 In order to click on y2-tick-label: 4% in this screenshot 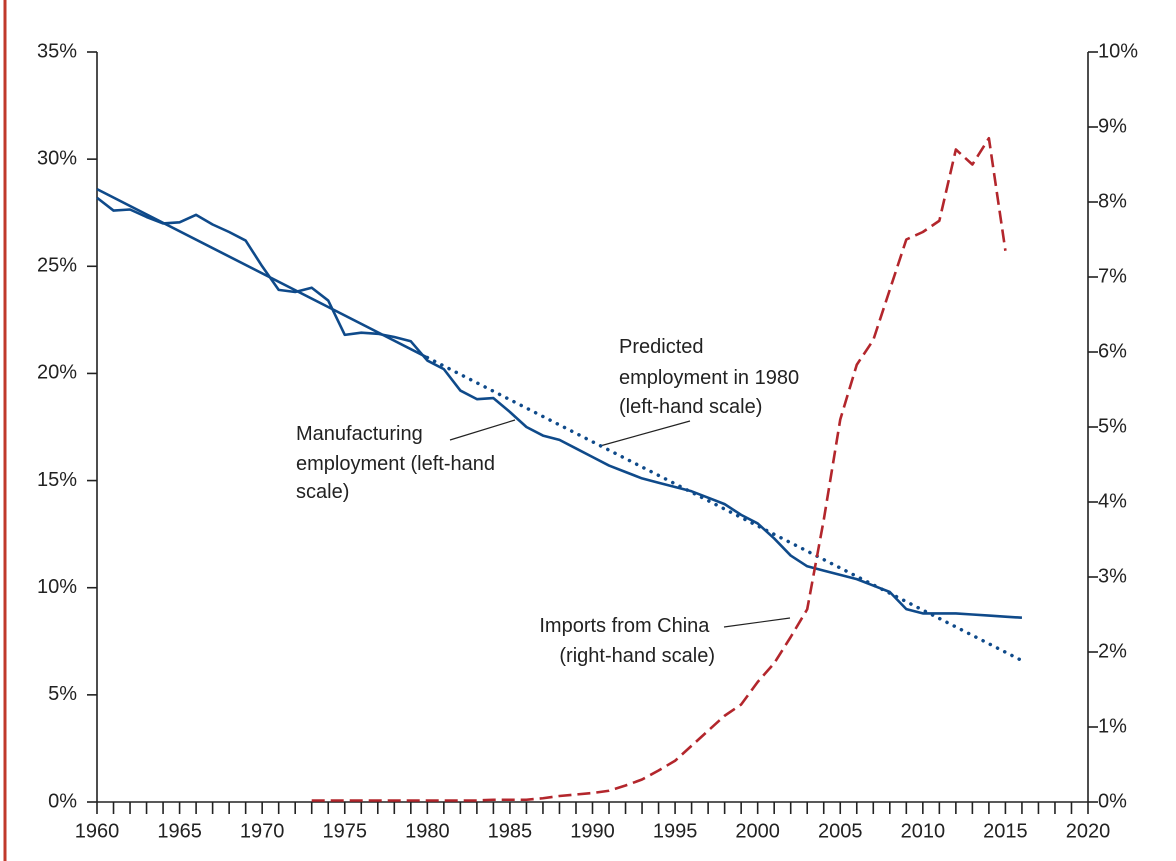, I will do `click(1112, 501)`.